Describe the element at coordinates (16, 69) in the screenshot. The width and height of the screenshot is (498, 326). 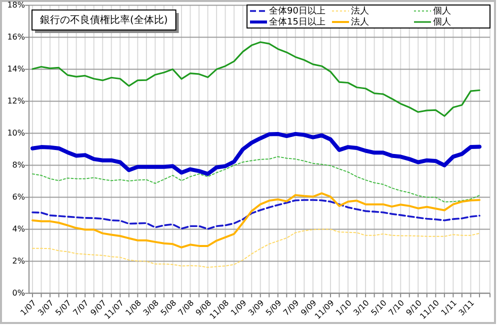
I see `y-tick-label: 14%` at that location.